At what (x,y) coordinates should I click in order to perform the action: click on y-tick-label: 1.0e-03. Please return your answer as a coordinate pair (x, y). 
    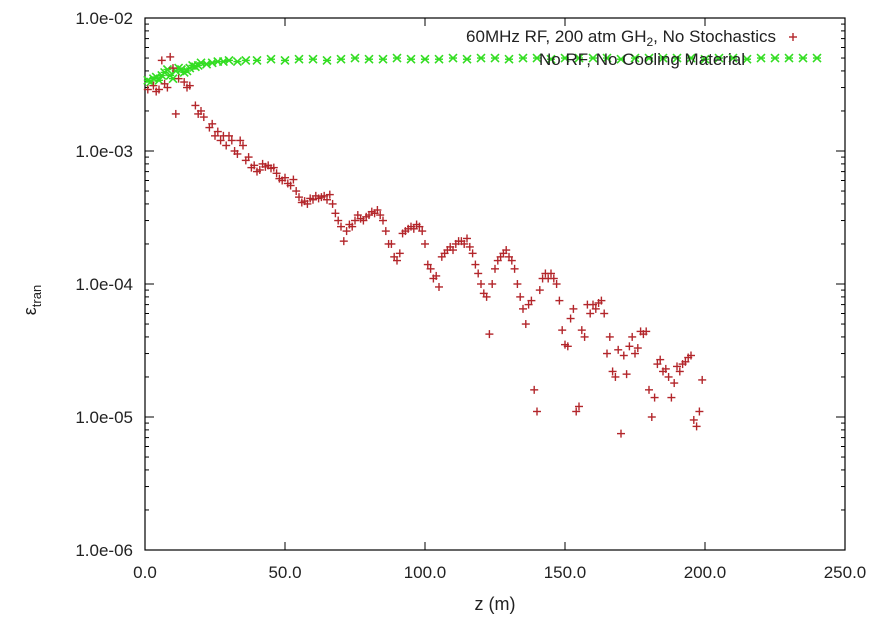
    Looking at the image, I should click on (104, 151).